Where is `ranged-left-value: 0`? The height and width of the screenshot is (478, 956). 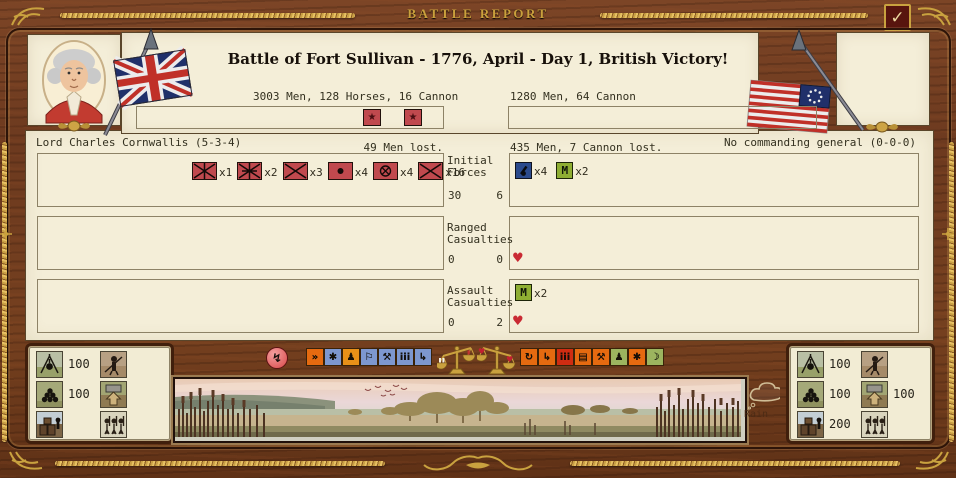
ranged-left-value: 0 is located at coordinates (451, 259).